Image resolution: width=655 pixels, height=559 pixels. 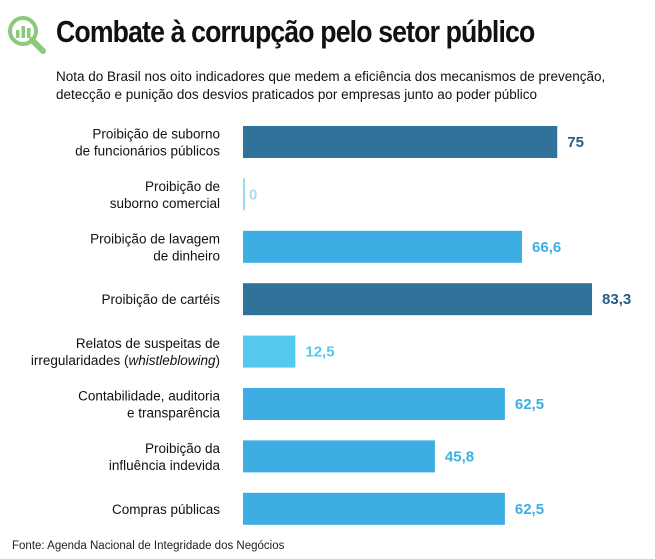 I want to click on value-label: 45,8, so click(x=459, y=456).